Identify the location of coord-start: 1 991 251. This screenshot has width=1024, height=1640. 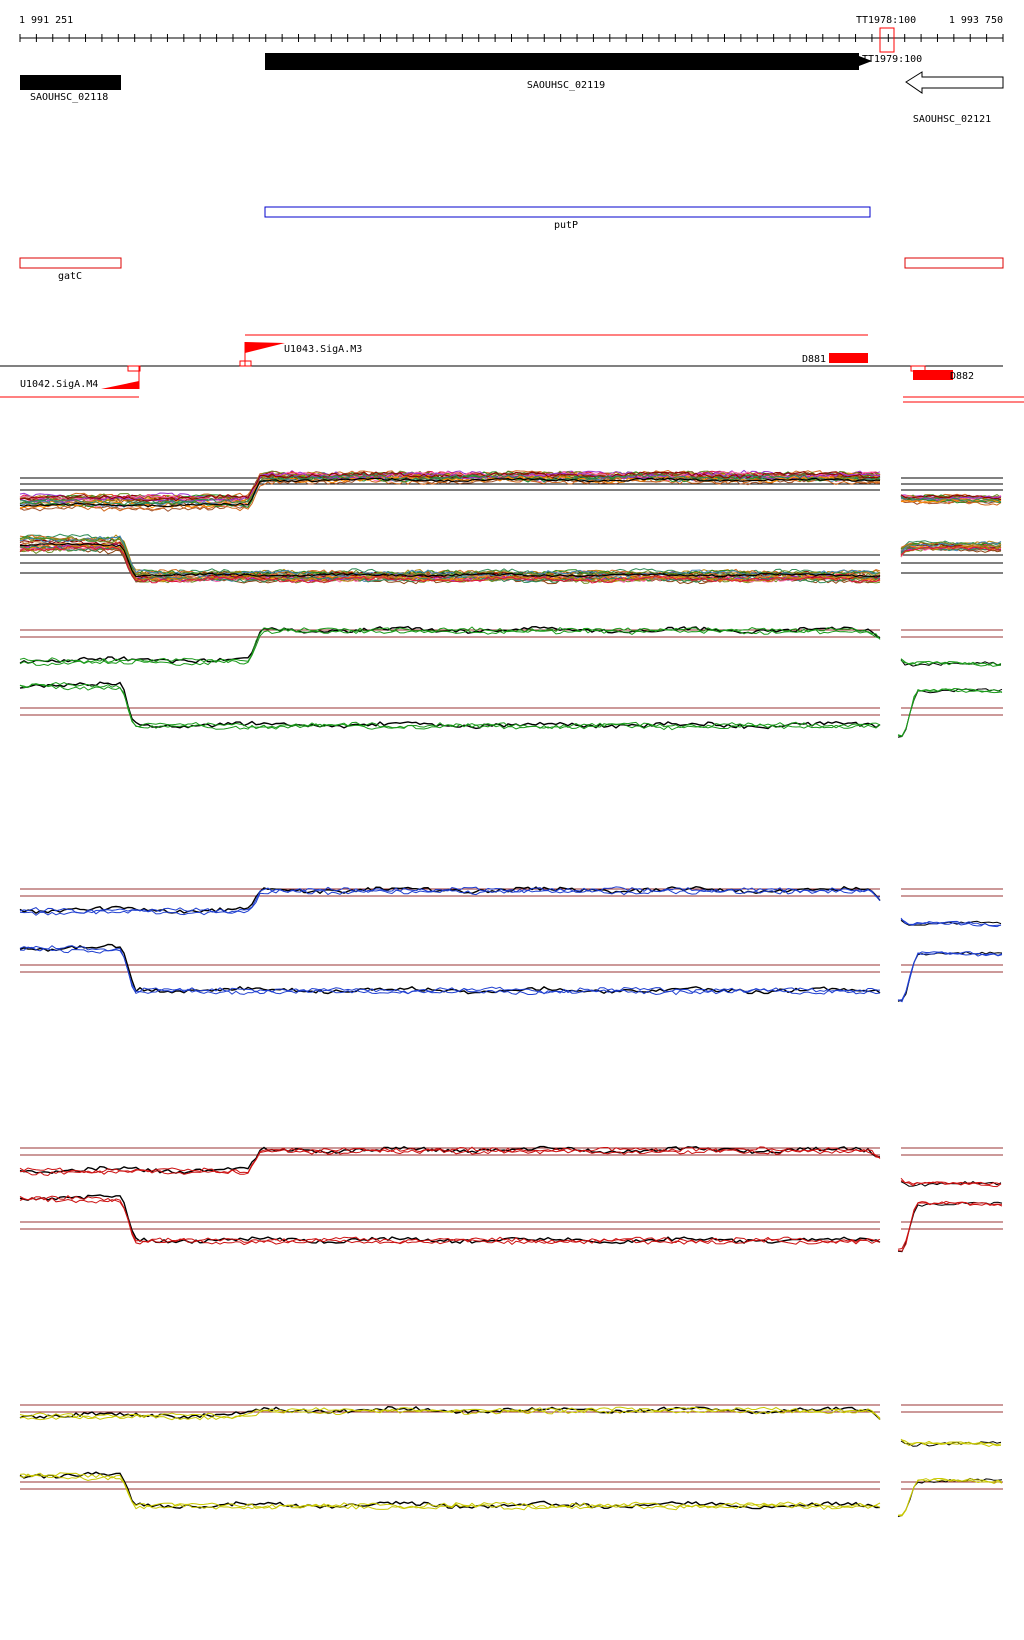
(46, 20).